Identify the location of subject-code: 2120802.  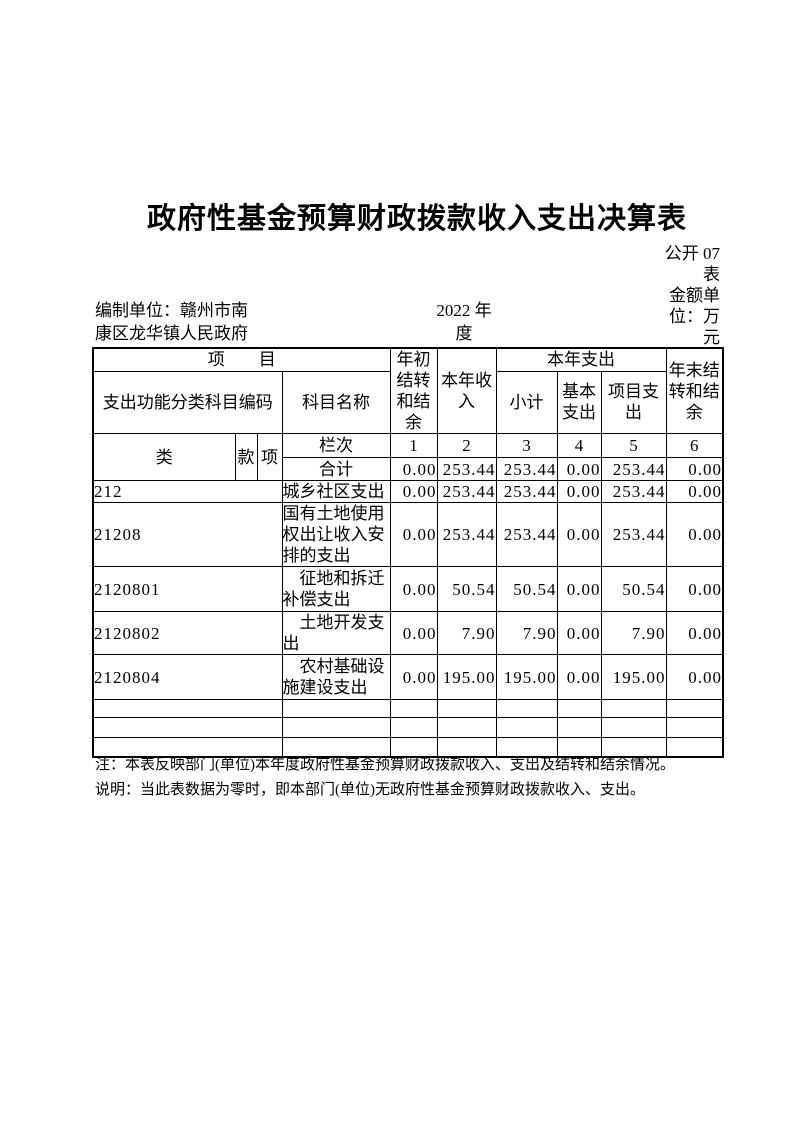
(187, 633).